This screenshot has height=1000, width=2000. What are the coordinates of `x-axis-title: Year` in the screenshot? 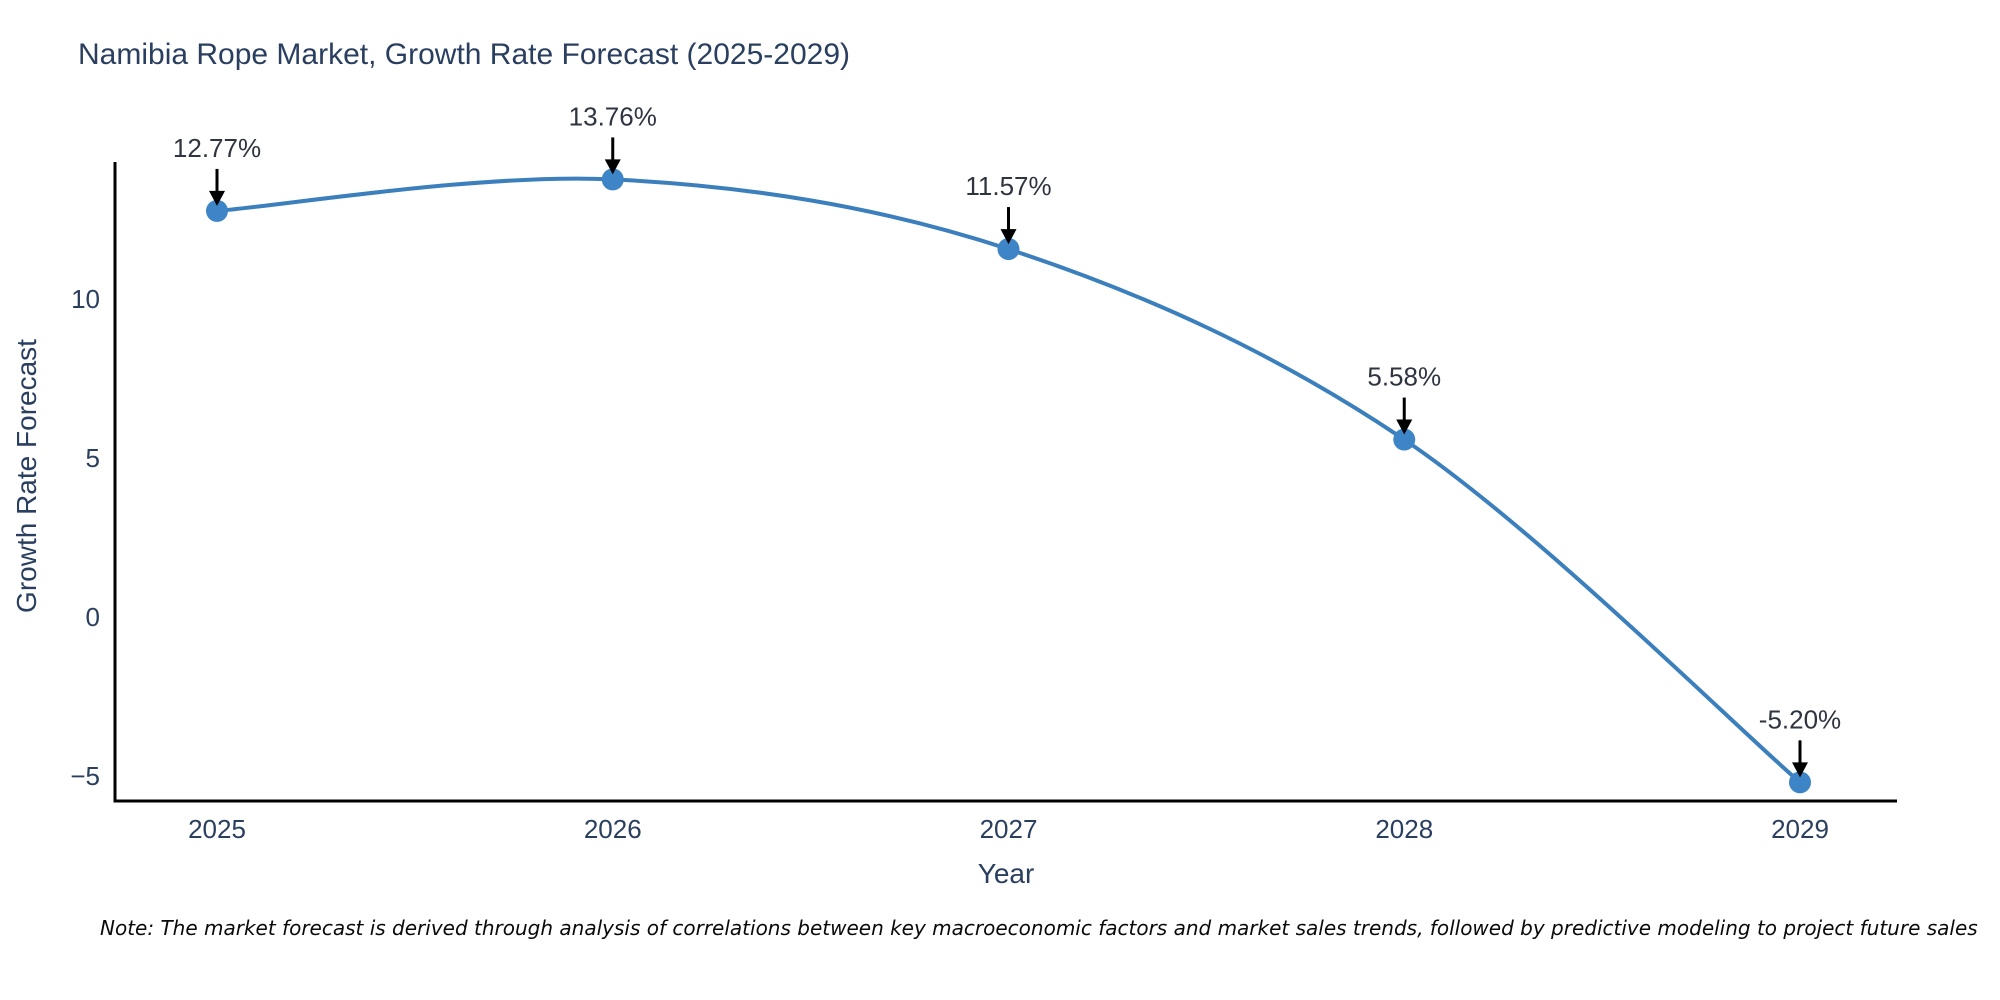 It's located at (1006, 873).